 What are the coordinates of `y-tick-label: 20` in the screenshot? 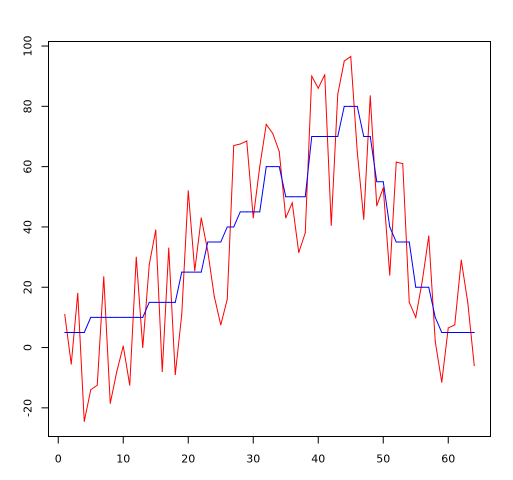 It's located at (28, 287).